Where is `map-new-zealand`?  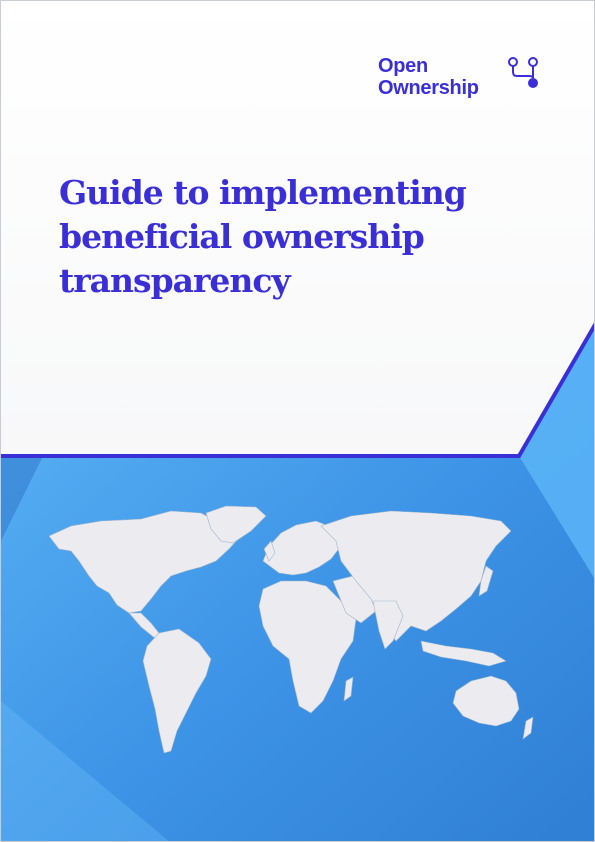
map-new-zealand is located at coordinates (528, 728).